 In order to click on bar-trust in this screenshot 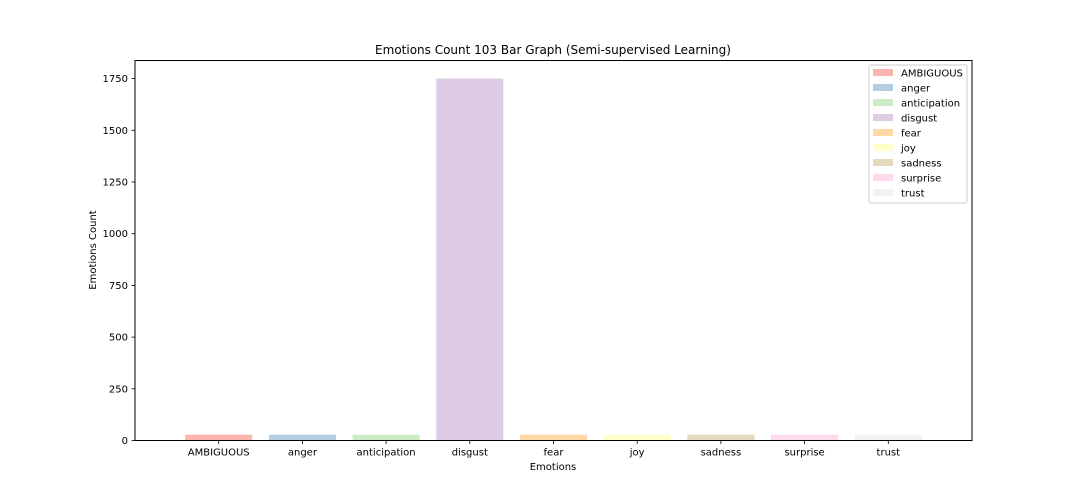, I will do `click(888, 437)`.